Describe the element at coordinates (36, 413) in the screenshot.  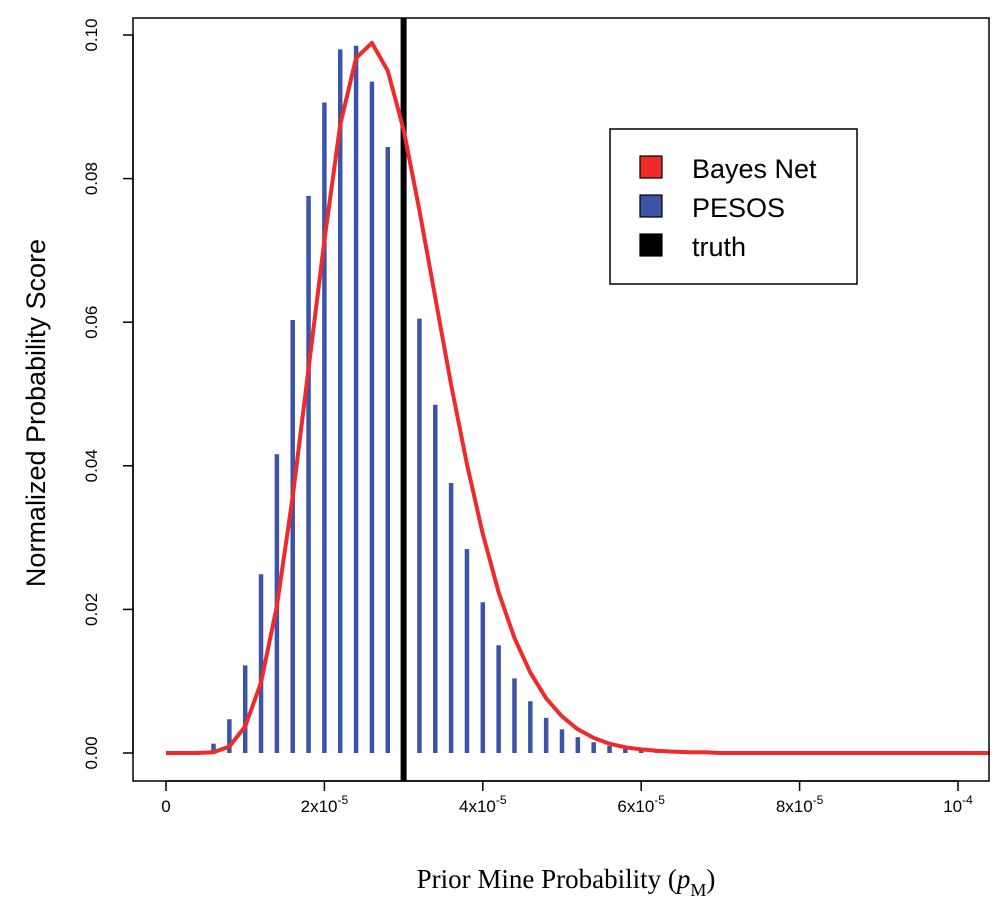
I see `y-axis-title: Normalized Probability Score` at that location.